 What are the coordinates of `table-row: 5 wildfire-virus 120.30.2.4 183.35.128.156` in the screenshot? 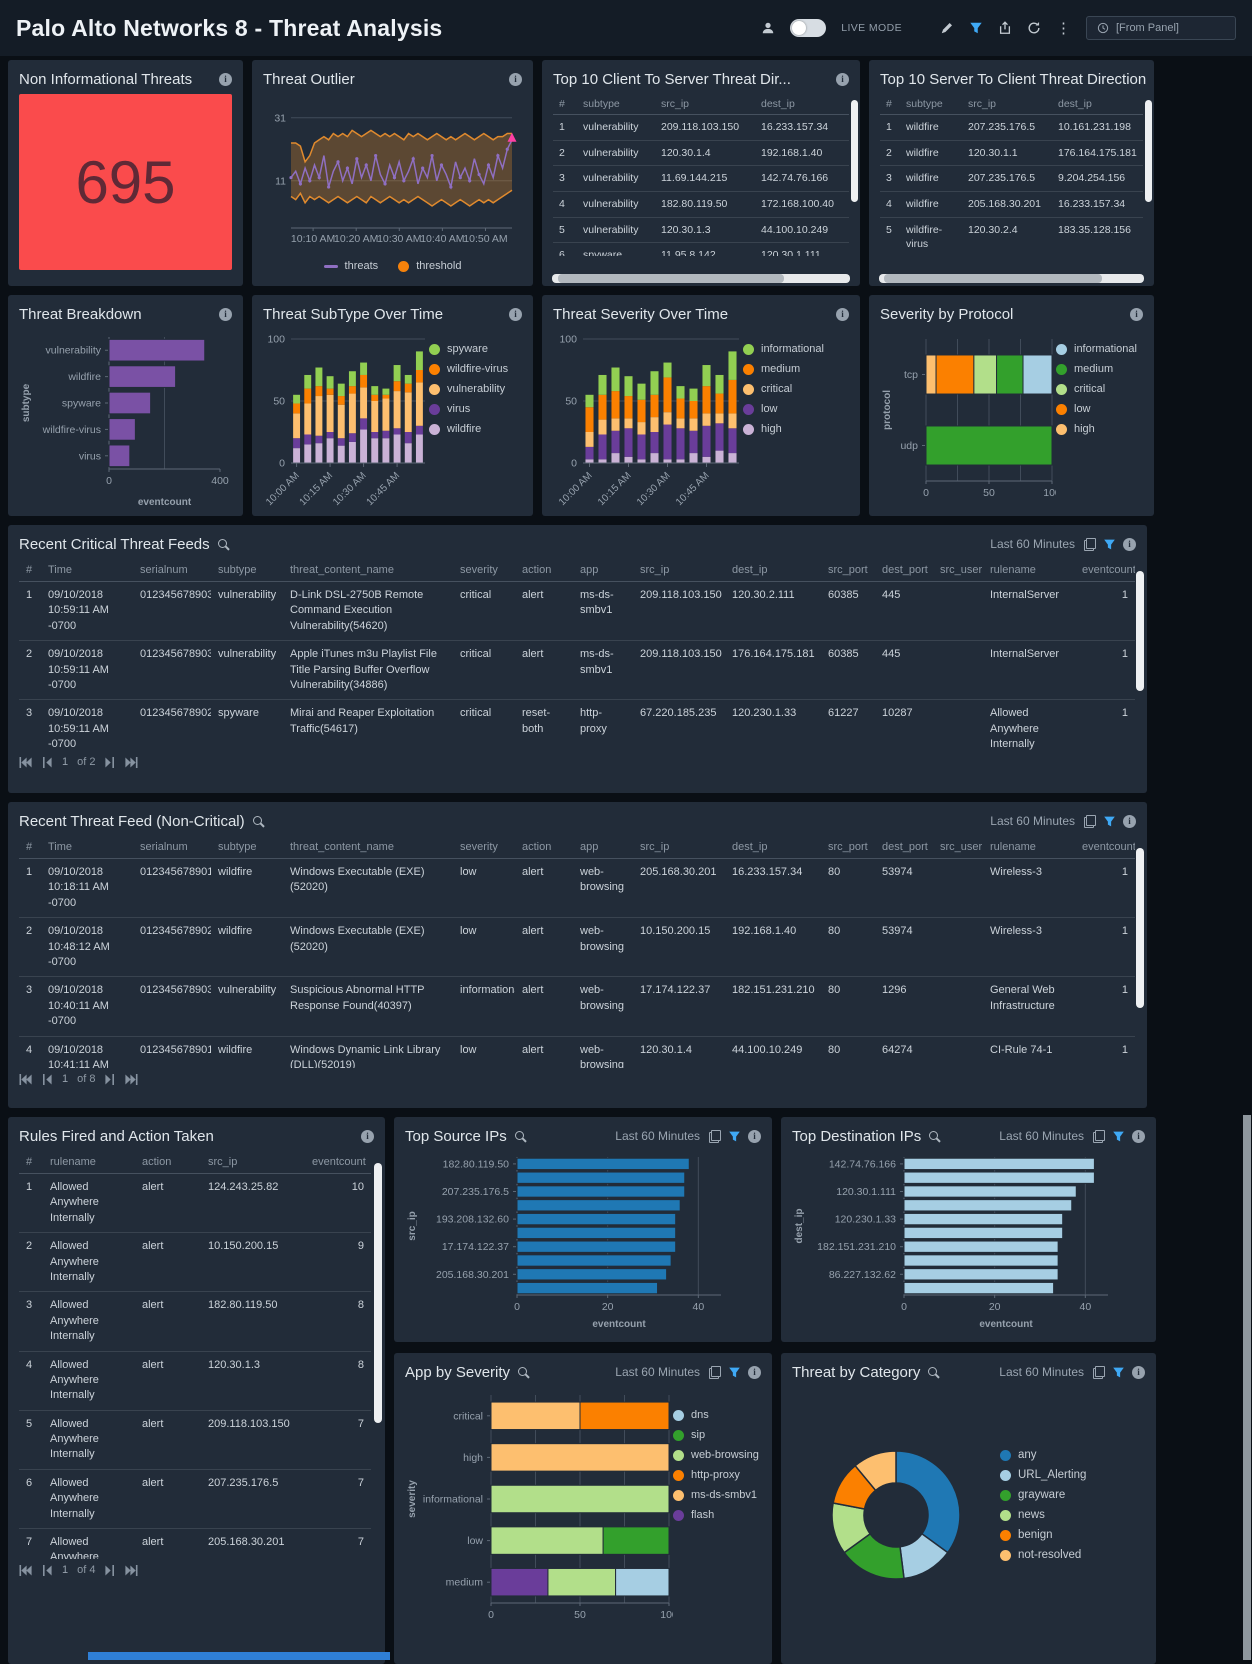 It's located at (1011, 236).